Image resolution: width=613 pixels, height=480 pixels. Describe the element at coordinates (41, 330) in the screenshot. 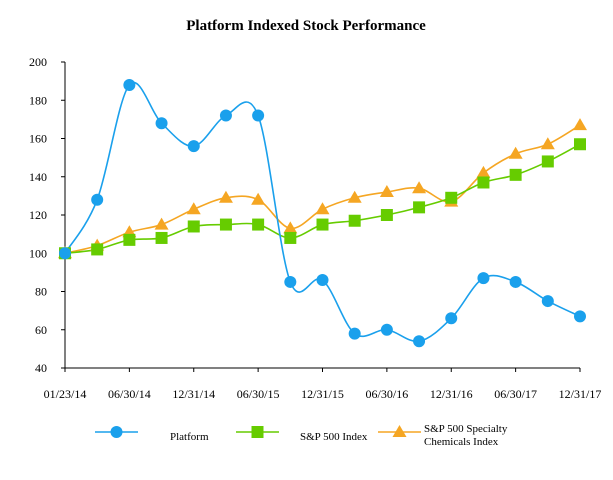

I see `y-tick-label: 60` at that location.